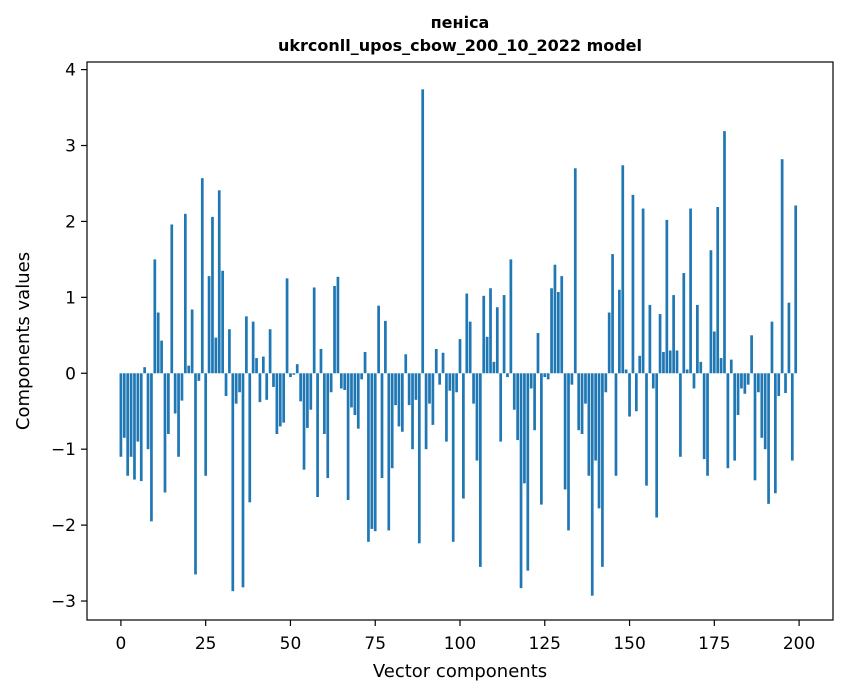 This screenshot has width=847, height=696. Describe the element at coordinates (714, 644) in the screenshot. I see `x-tick-label: 175` at that location.